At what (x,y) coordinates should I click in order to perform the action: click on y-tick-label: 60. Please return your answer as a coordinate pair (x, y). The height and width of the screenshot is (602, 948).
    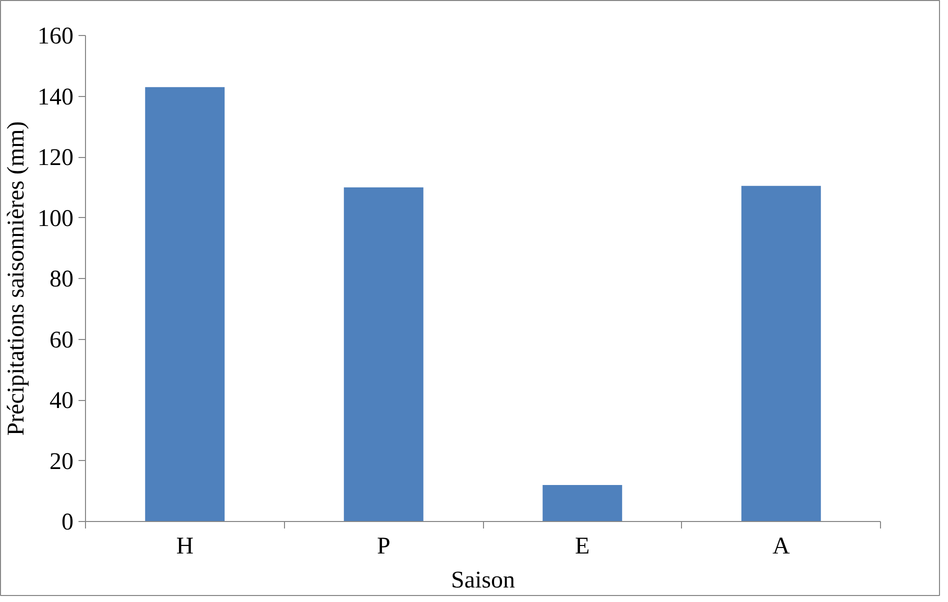
    Looking at the image, I should click on (62, 340).